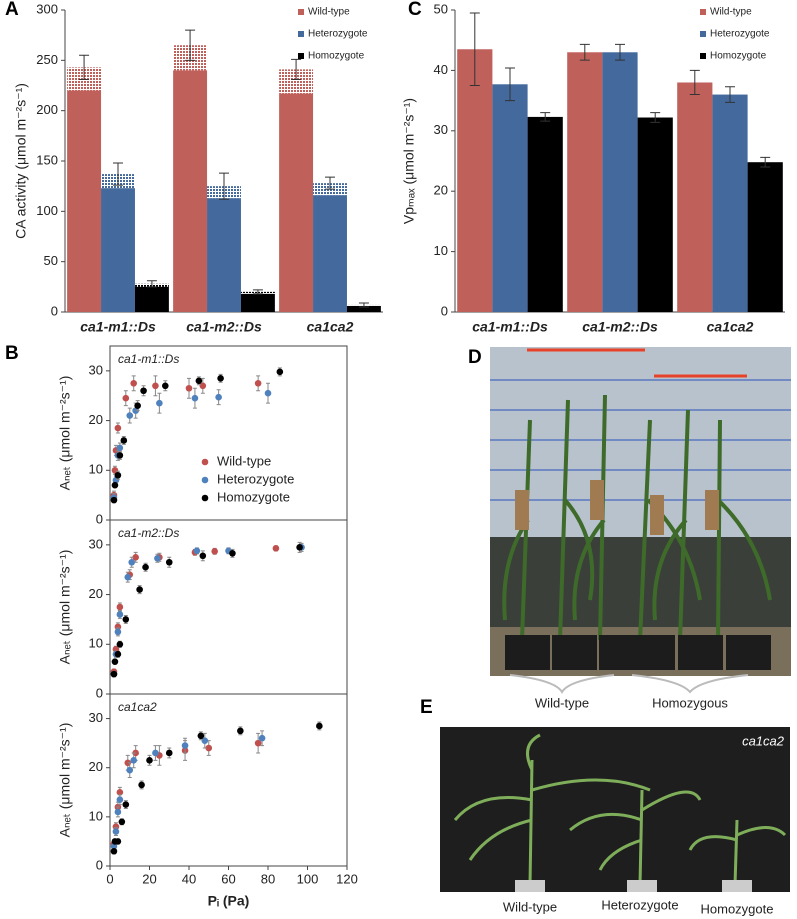 Image resolution: width=797 pixels, height=919 pixels. Describe the element at coordinates (149, 878) in the screenshot. I see `x-tick-label: 20` at that location.